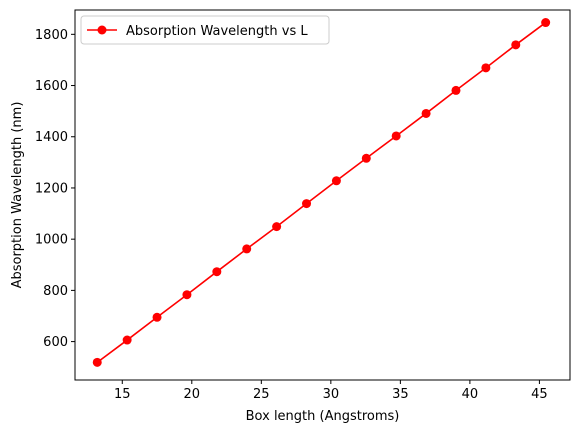 Image resolution: width=580 pixels, height=432 pixels. I want to click on y-tick-label: 1200, so click(51, 188).